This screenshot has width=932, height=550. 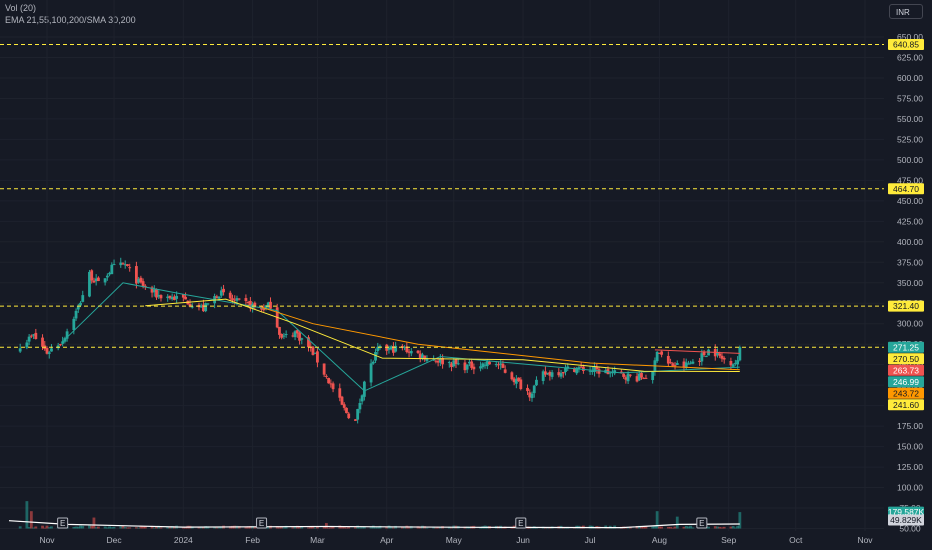 What do you see at coordinates (910, 119) in the screenshot?
I see `price-tick-label: 550.00` at bounding box center [910, 119].